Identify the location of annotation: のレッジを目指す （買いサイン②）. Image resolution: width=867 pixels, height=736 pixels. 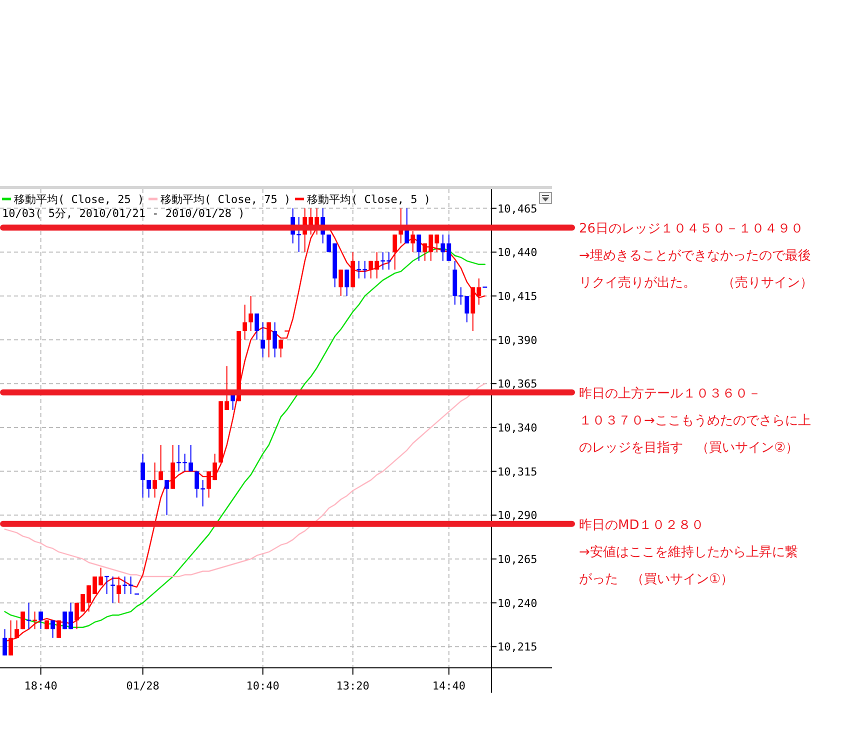
(689, 448).